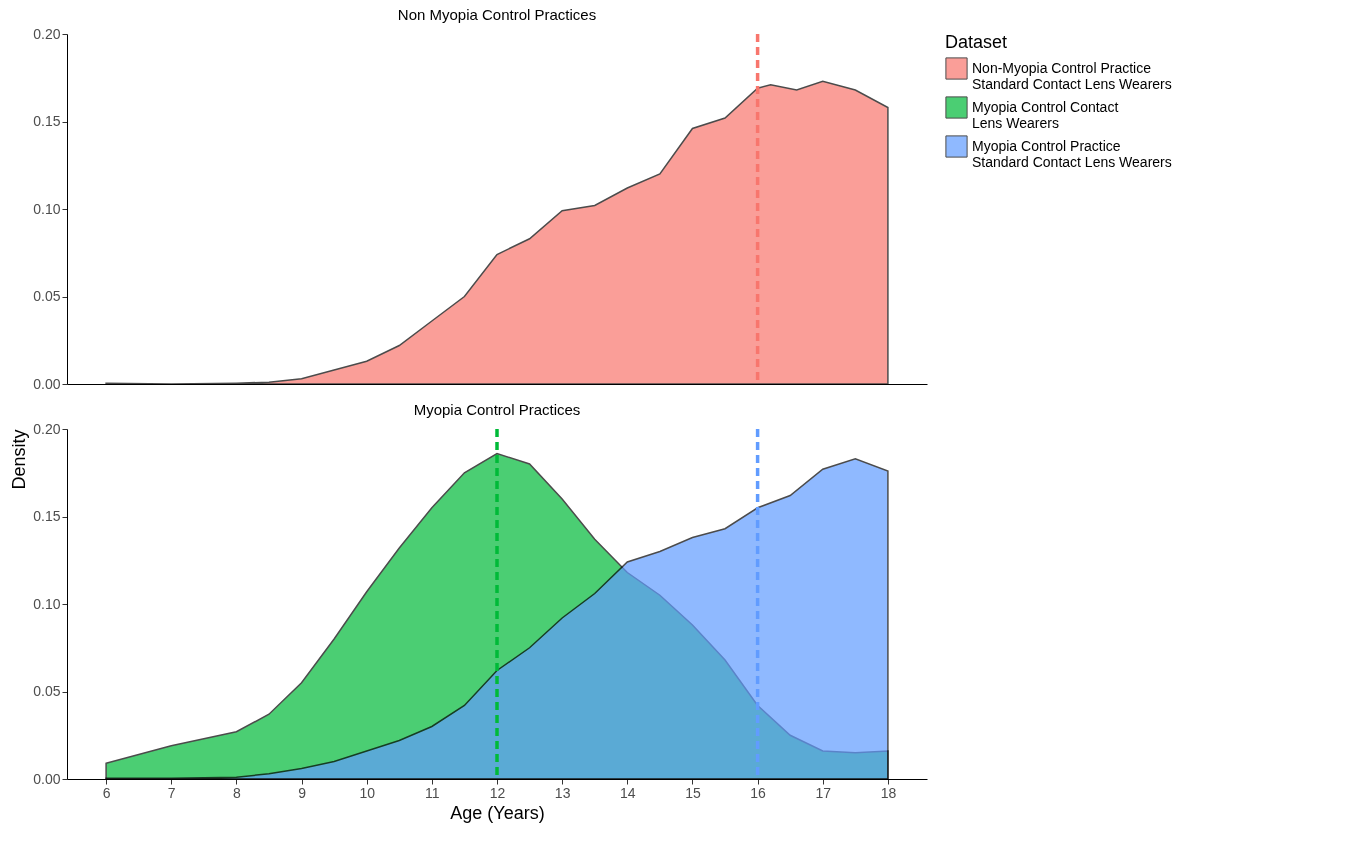 The width and height of the screenshot is (1351, 844). Describe the element at coordinates (1072, 153) in the screenshot. I see `legend-label: Myopia Control Practice Standard Contact Lens Wearers` at that location.